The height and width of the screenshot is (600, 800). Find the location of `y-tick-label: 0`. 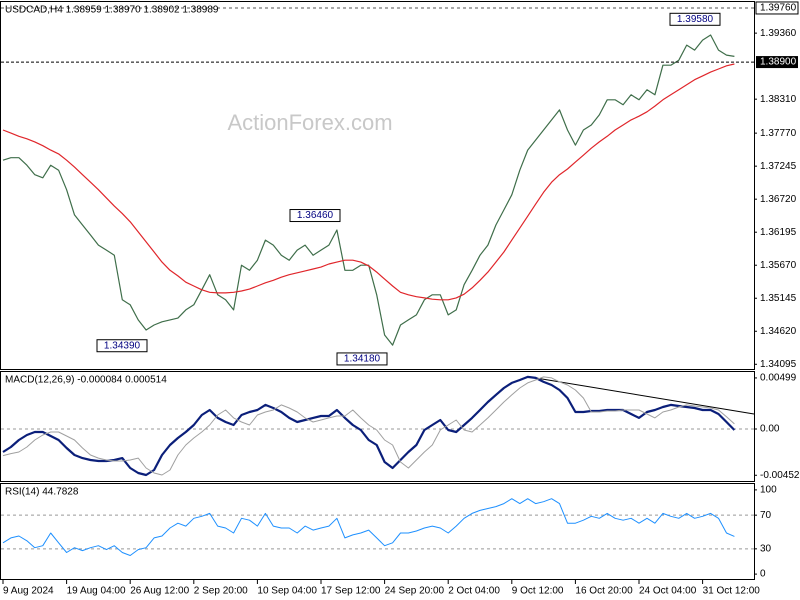

y-tick-label: 0 is located at coordinates (763, 574).